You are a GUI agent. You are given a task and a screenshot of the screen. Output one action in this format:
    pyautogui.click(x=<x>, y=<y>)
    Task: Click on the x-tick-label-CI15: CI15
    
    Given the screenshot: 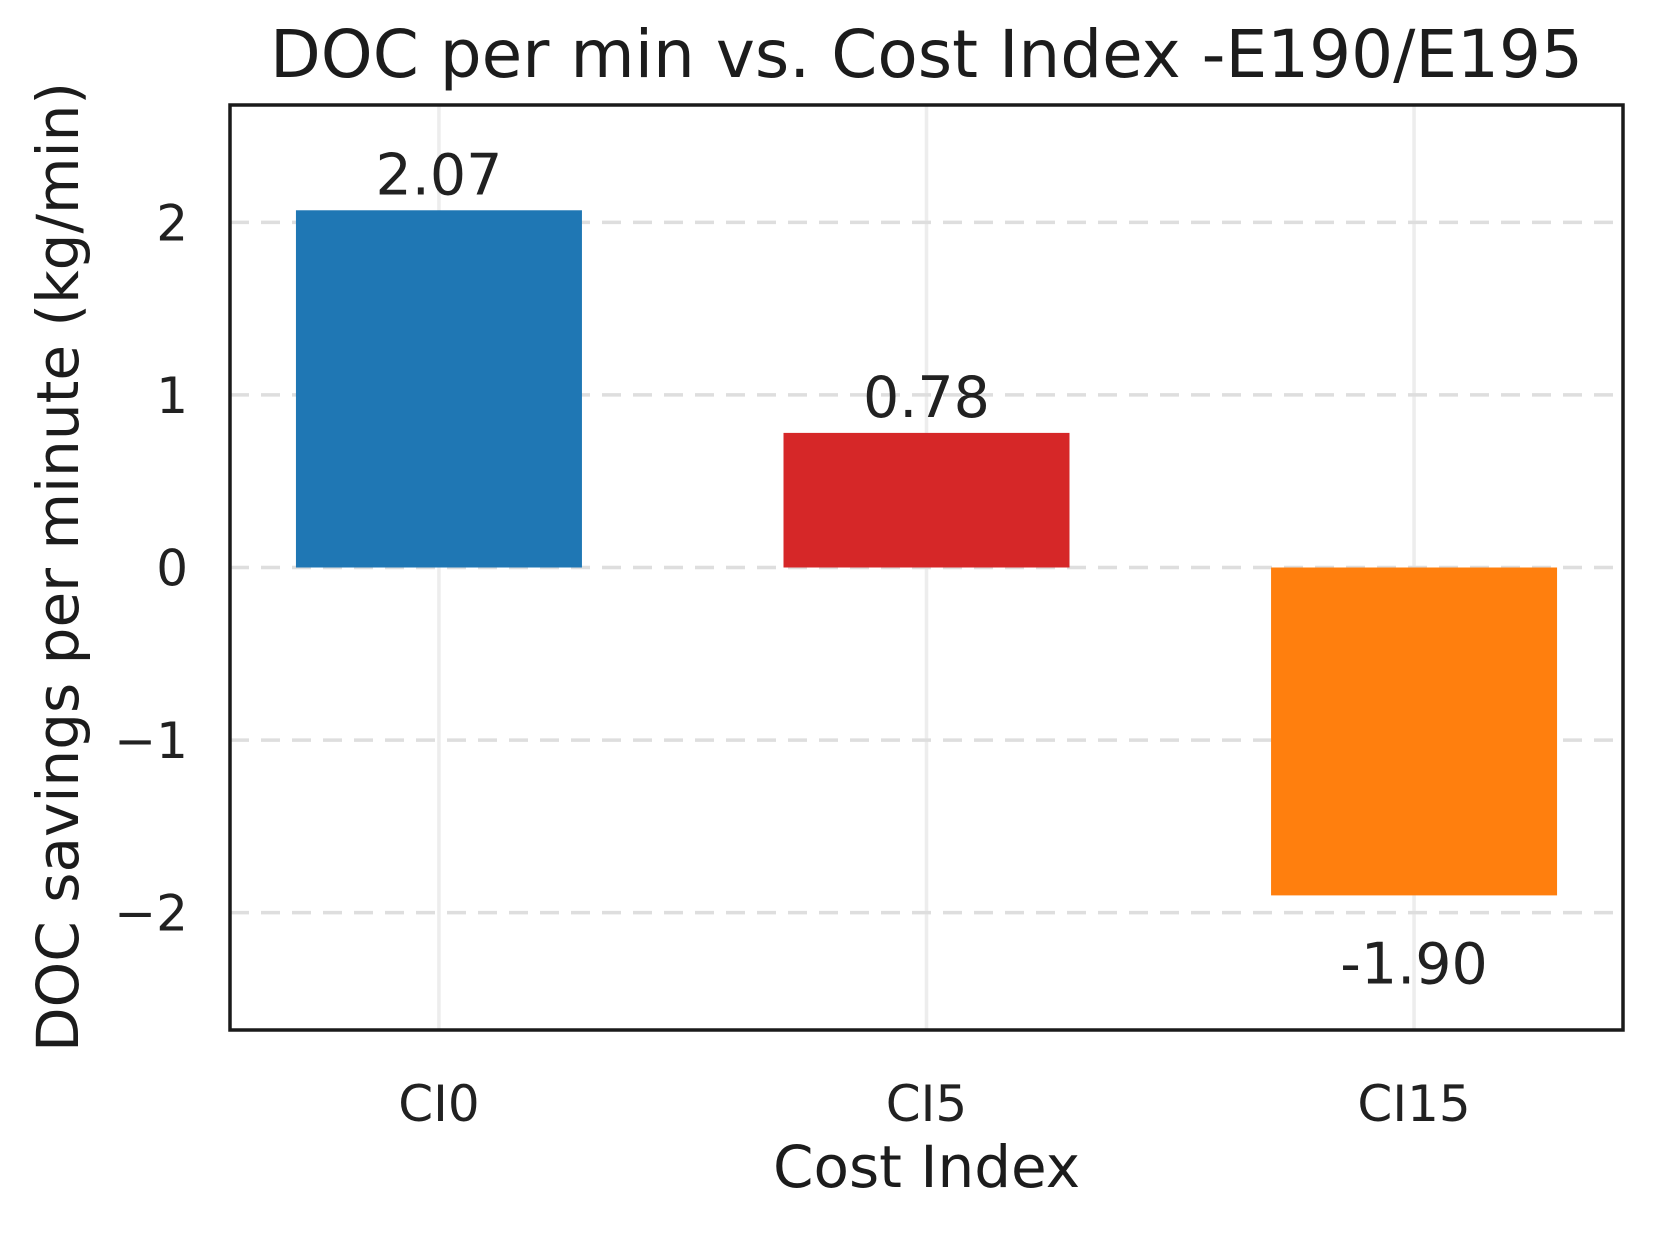 What is the action you would take?
    pyautogui.click(x=1413, y=1104)
    